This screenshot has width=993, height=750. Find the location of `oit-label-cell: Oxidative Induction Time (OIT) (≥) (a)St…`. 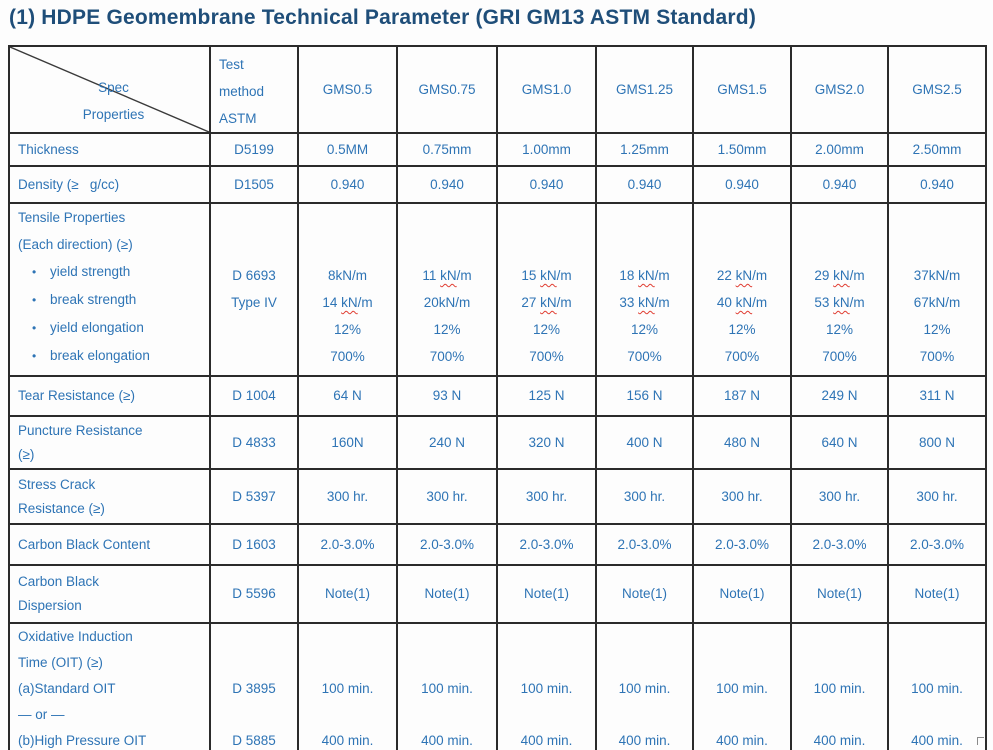

oit-label-cell: Oxidative Induction Time (OIT) (≥) (a)St… is located at coordinates (109, 686).